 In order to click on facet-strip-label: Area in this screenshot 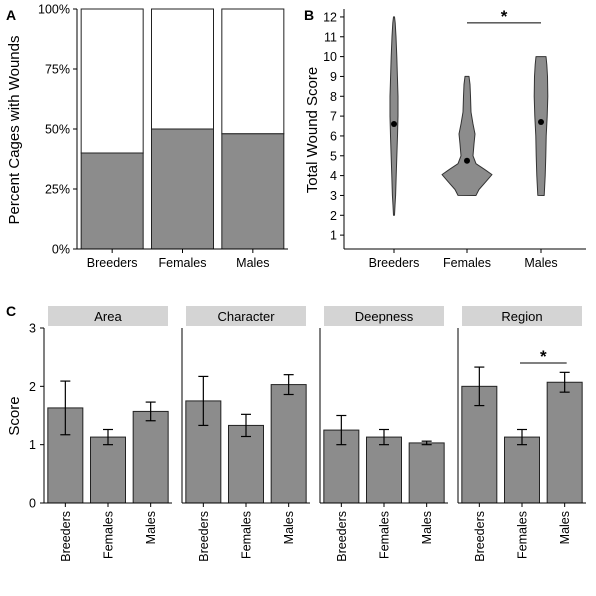, I will do `click(108, 316)`.